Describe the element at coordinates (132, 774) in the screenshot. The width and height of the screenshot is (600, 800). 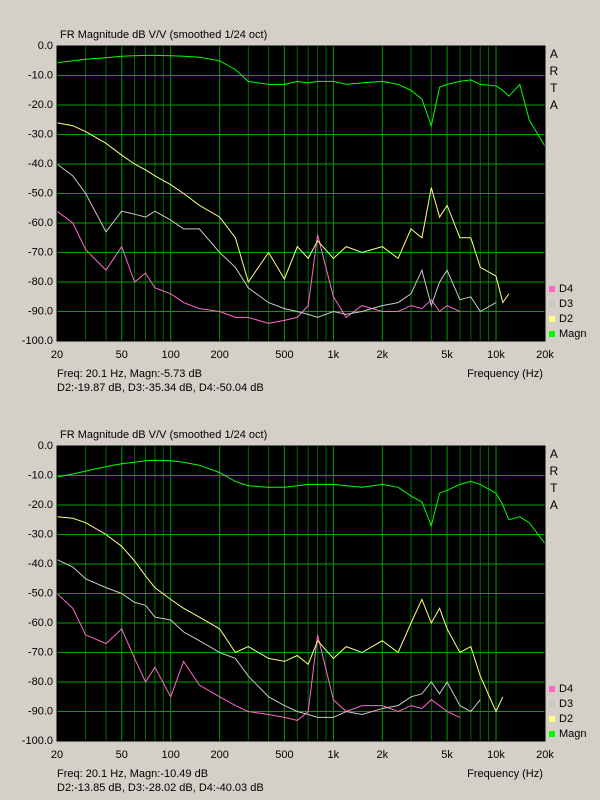
I see `cursor-readout: Freq: 20.1 Hz, Magn:-10.49 dB` at that location.